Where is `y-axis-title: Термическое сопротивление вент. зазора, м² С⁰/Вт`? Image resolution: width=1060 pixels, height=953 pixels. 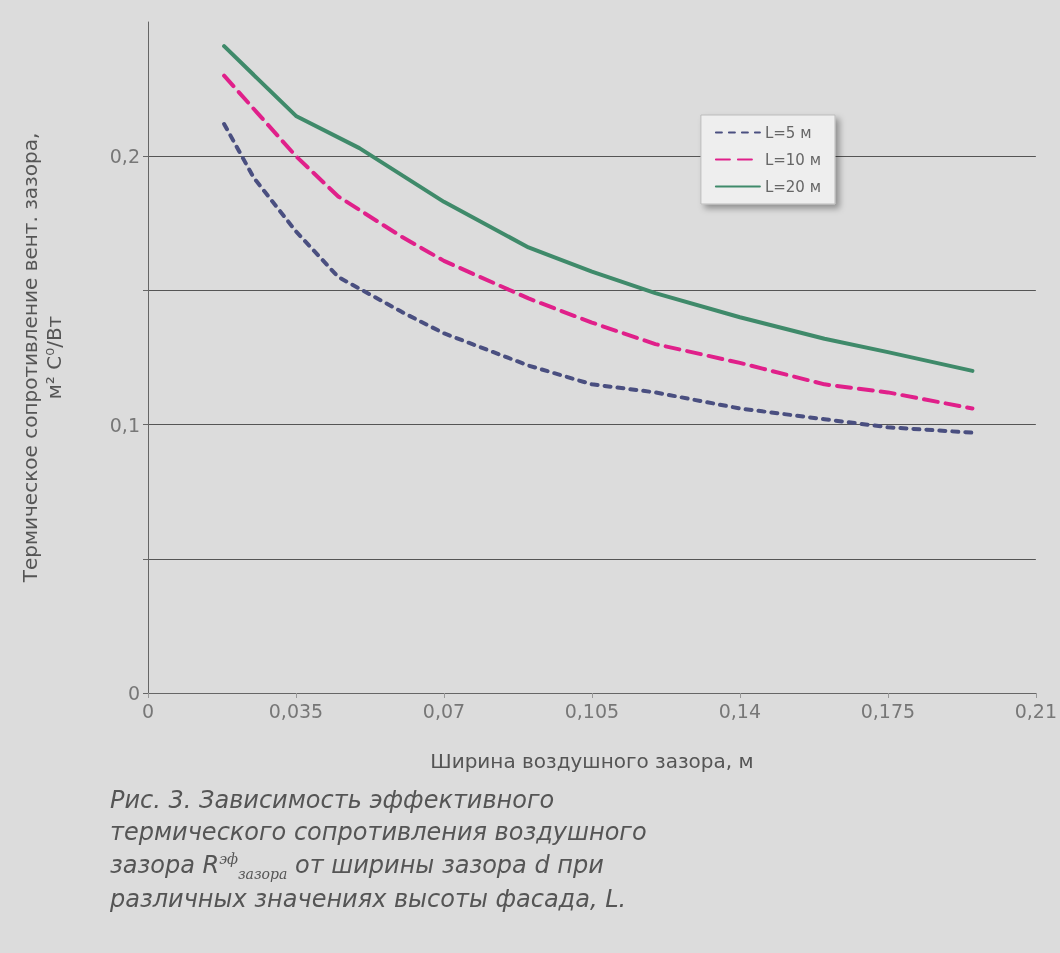
y-axis-title: Термическое сопротивление вент. зазора, м² С⁰/Вт is located at coordinates (42, 358).